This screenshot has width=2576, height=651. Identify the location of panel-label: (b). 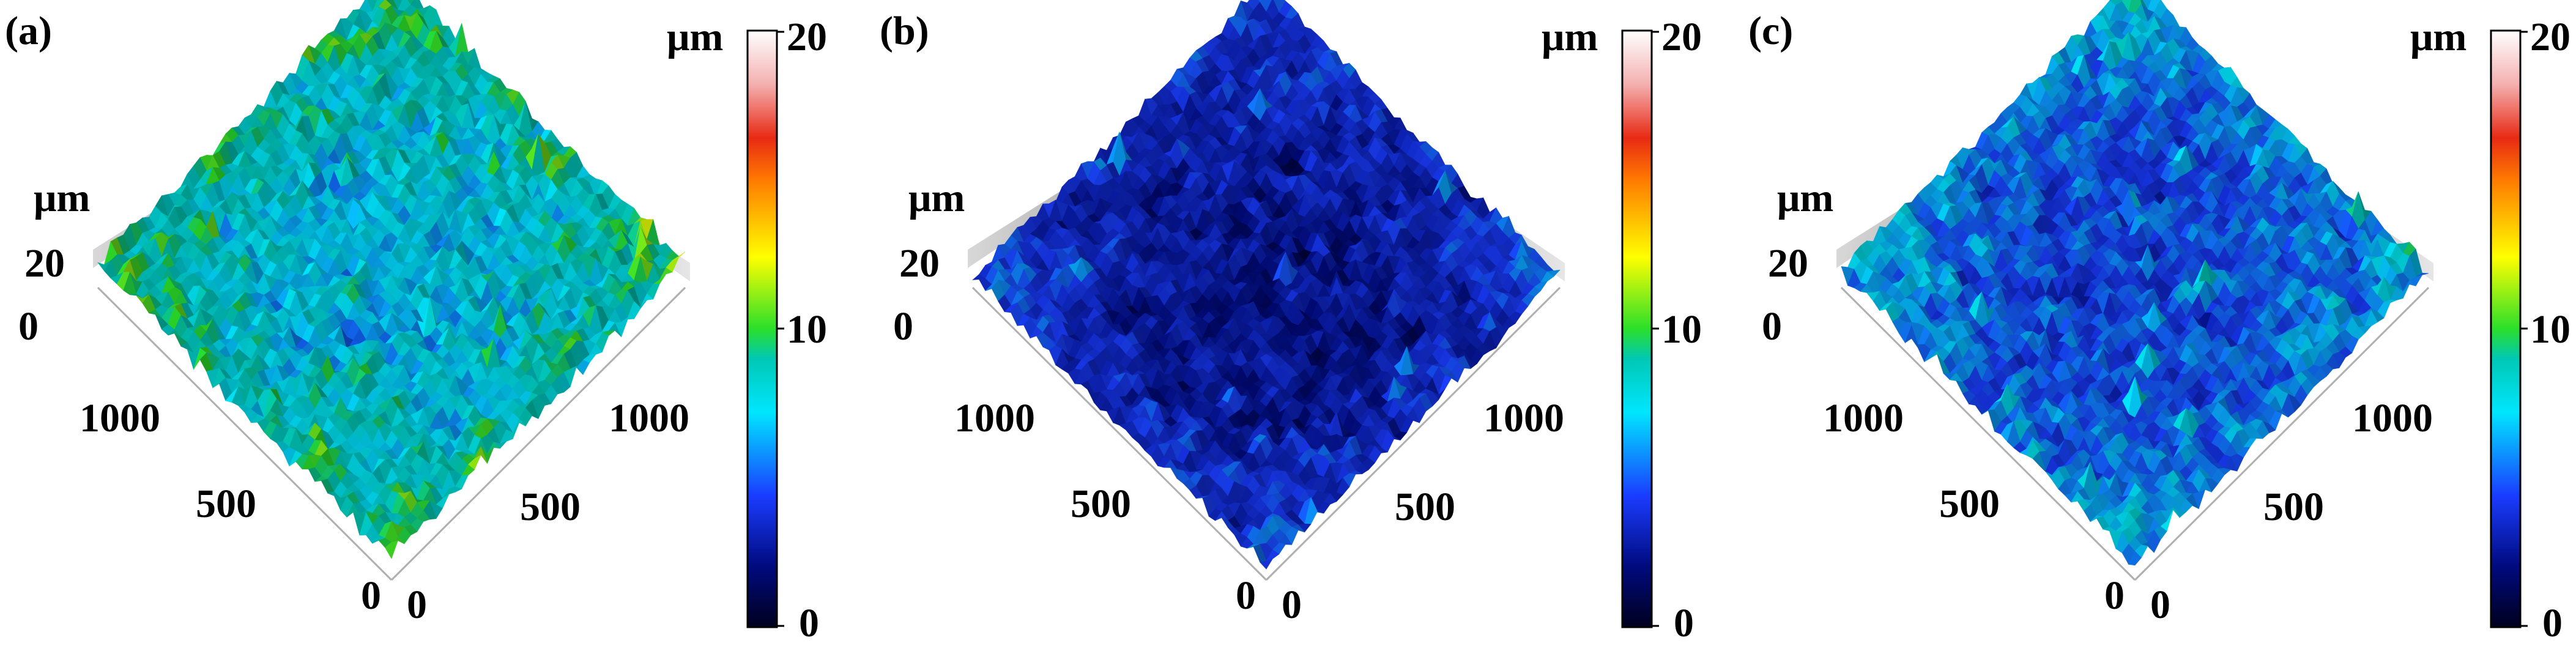
(904, 31).